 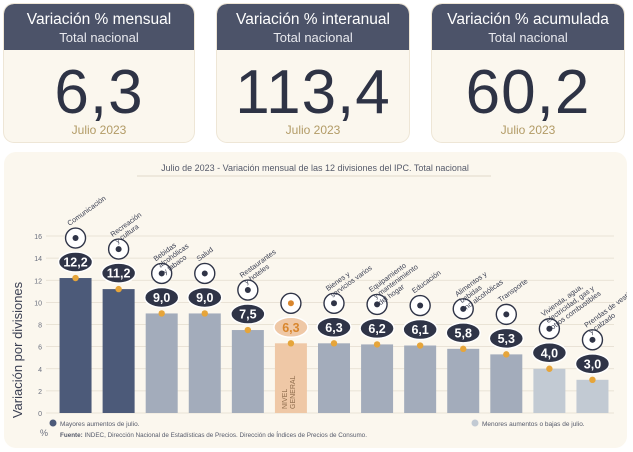 I want to click on basket-icon-glyph, so click(x=290, y=303).